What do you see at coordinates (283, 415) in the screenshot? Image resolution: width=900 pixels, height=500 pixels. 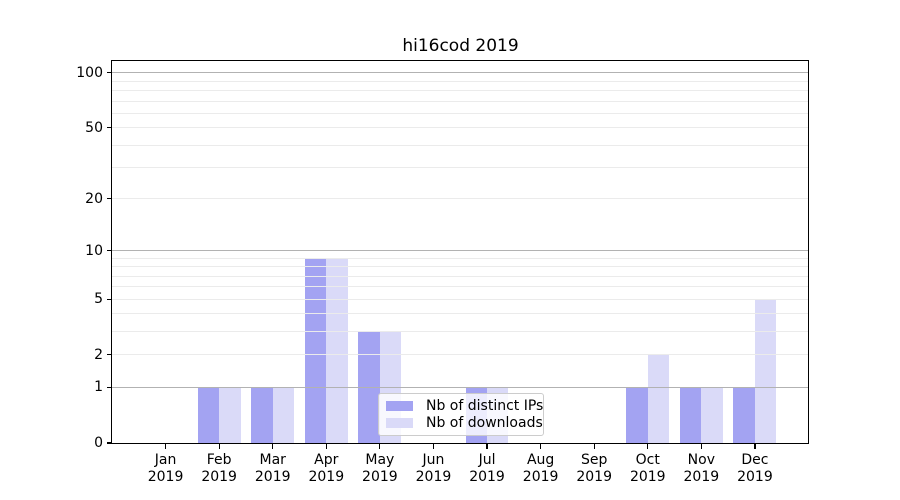 I see `bar-downloads-mar` at bounding box center [283, 415].